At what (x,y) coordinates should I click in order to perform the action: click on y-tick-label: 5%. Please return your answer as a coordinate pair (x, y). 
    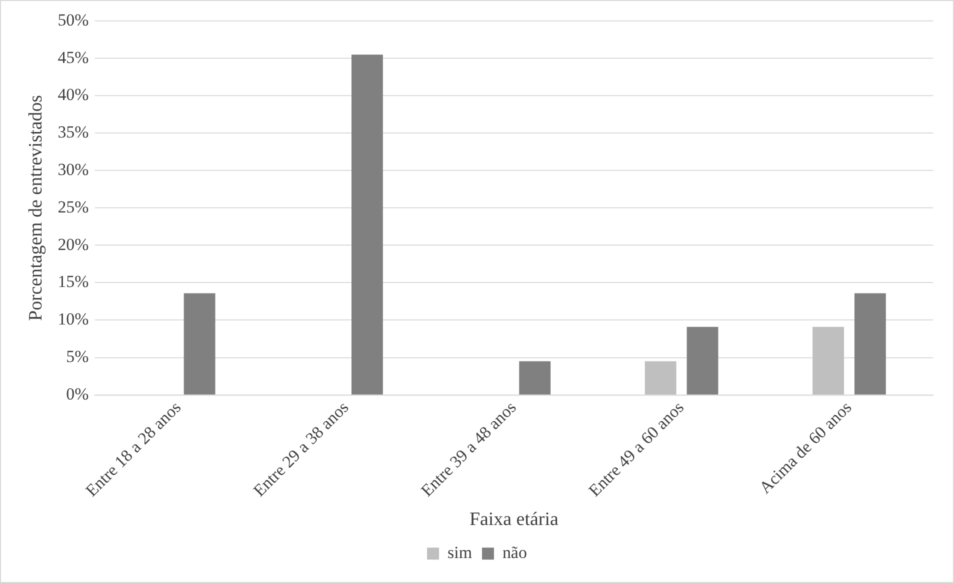
    Looking at the image, I should click on (77, 356).